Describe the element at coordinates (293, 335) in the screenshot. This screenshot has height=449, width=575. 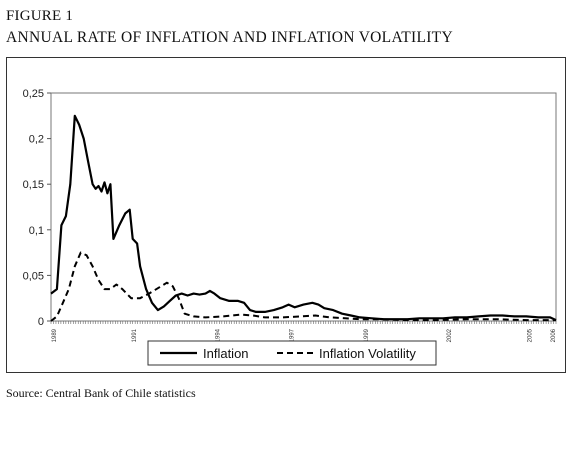
I see `x-tick-label: 1997` at that location.